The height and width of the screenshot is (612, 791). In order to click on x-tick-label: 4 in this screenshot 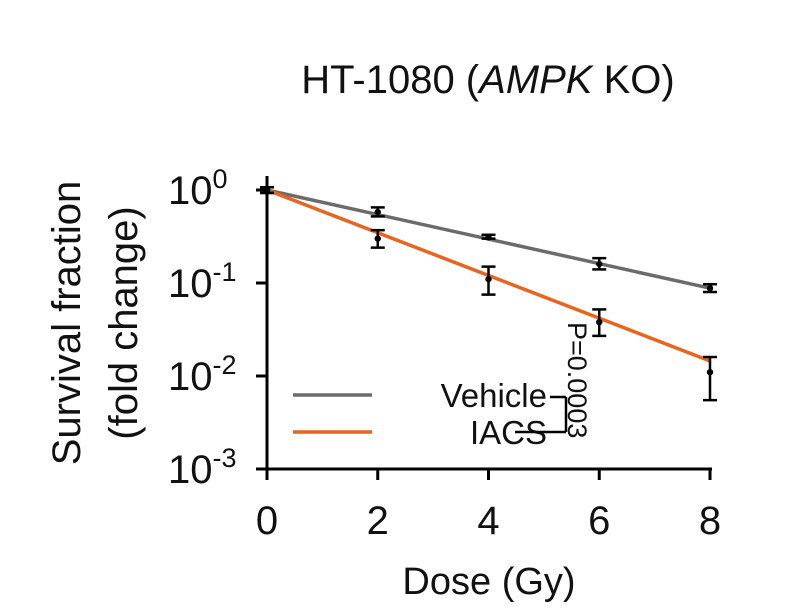, I will do `click(488, 521)`.